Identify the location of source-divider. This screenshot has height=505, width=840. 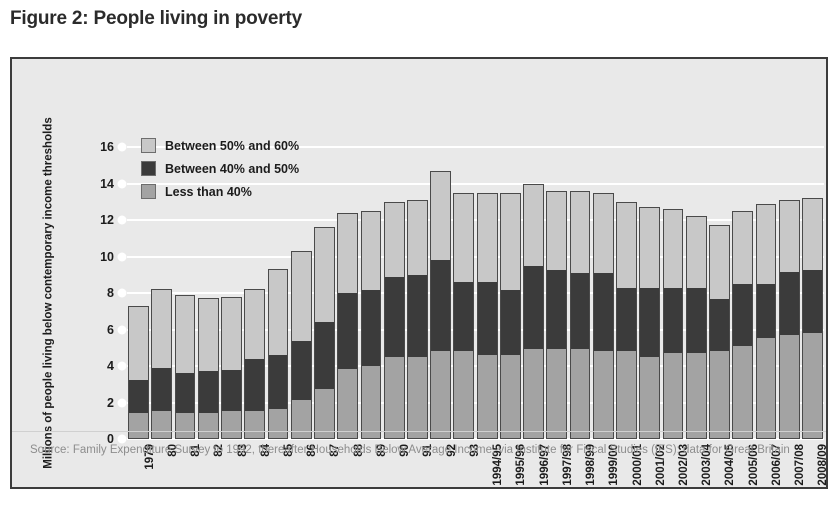
(419, 431).